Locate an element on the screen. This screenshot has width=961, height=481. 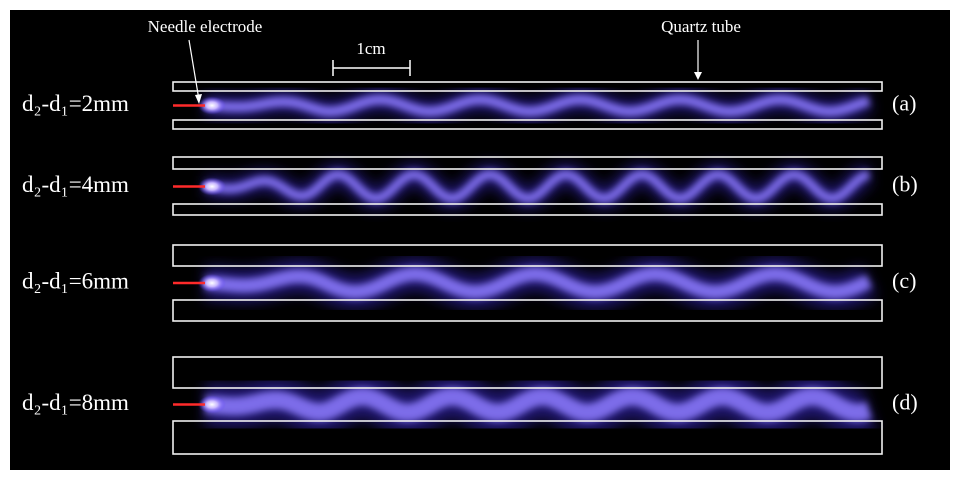
panel: d₂-d₁=4mm (b) is located at coordinates (470, 186).